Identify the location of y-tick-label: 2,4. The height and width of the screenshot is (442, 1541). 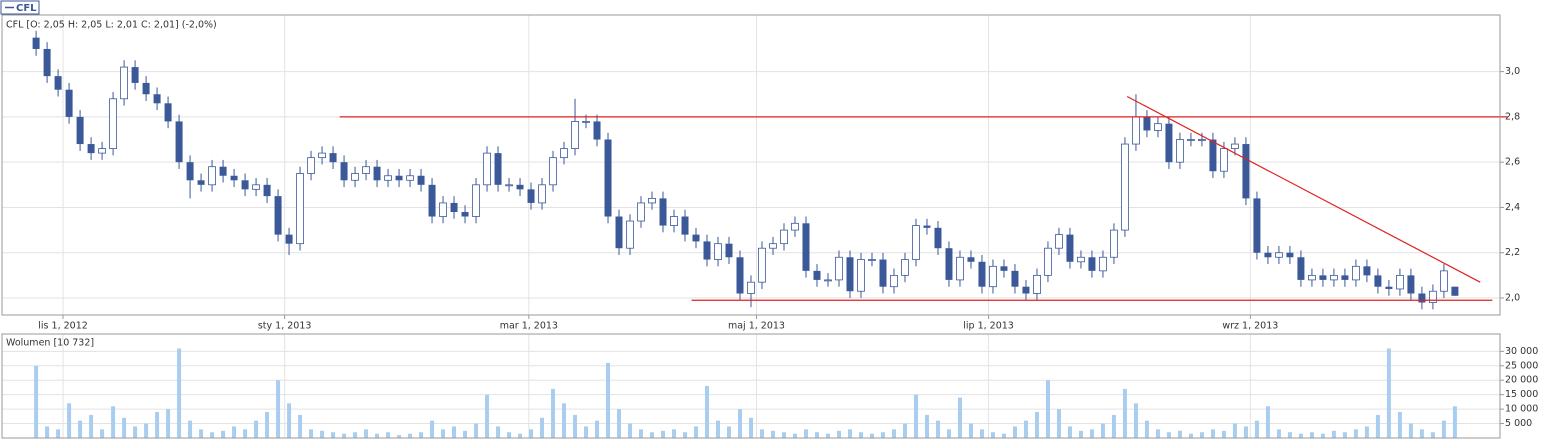
(1512, 207).